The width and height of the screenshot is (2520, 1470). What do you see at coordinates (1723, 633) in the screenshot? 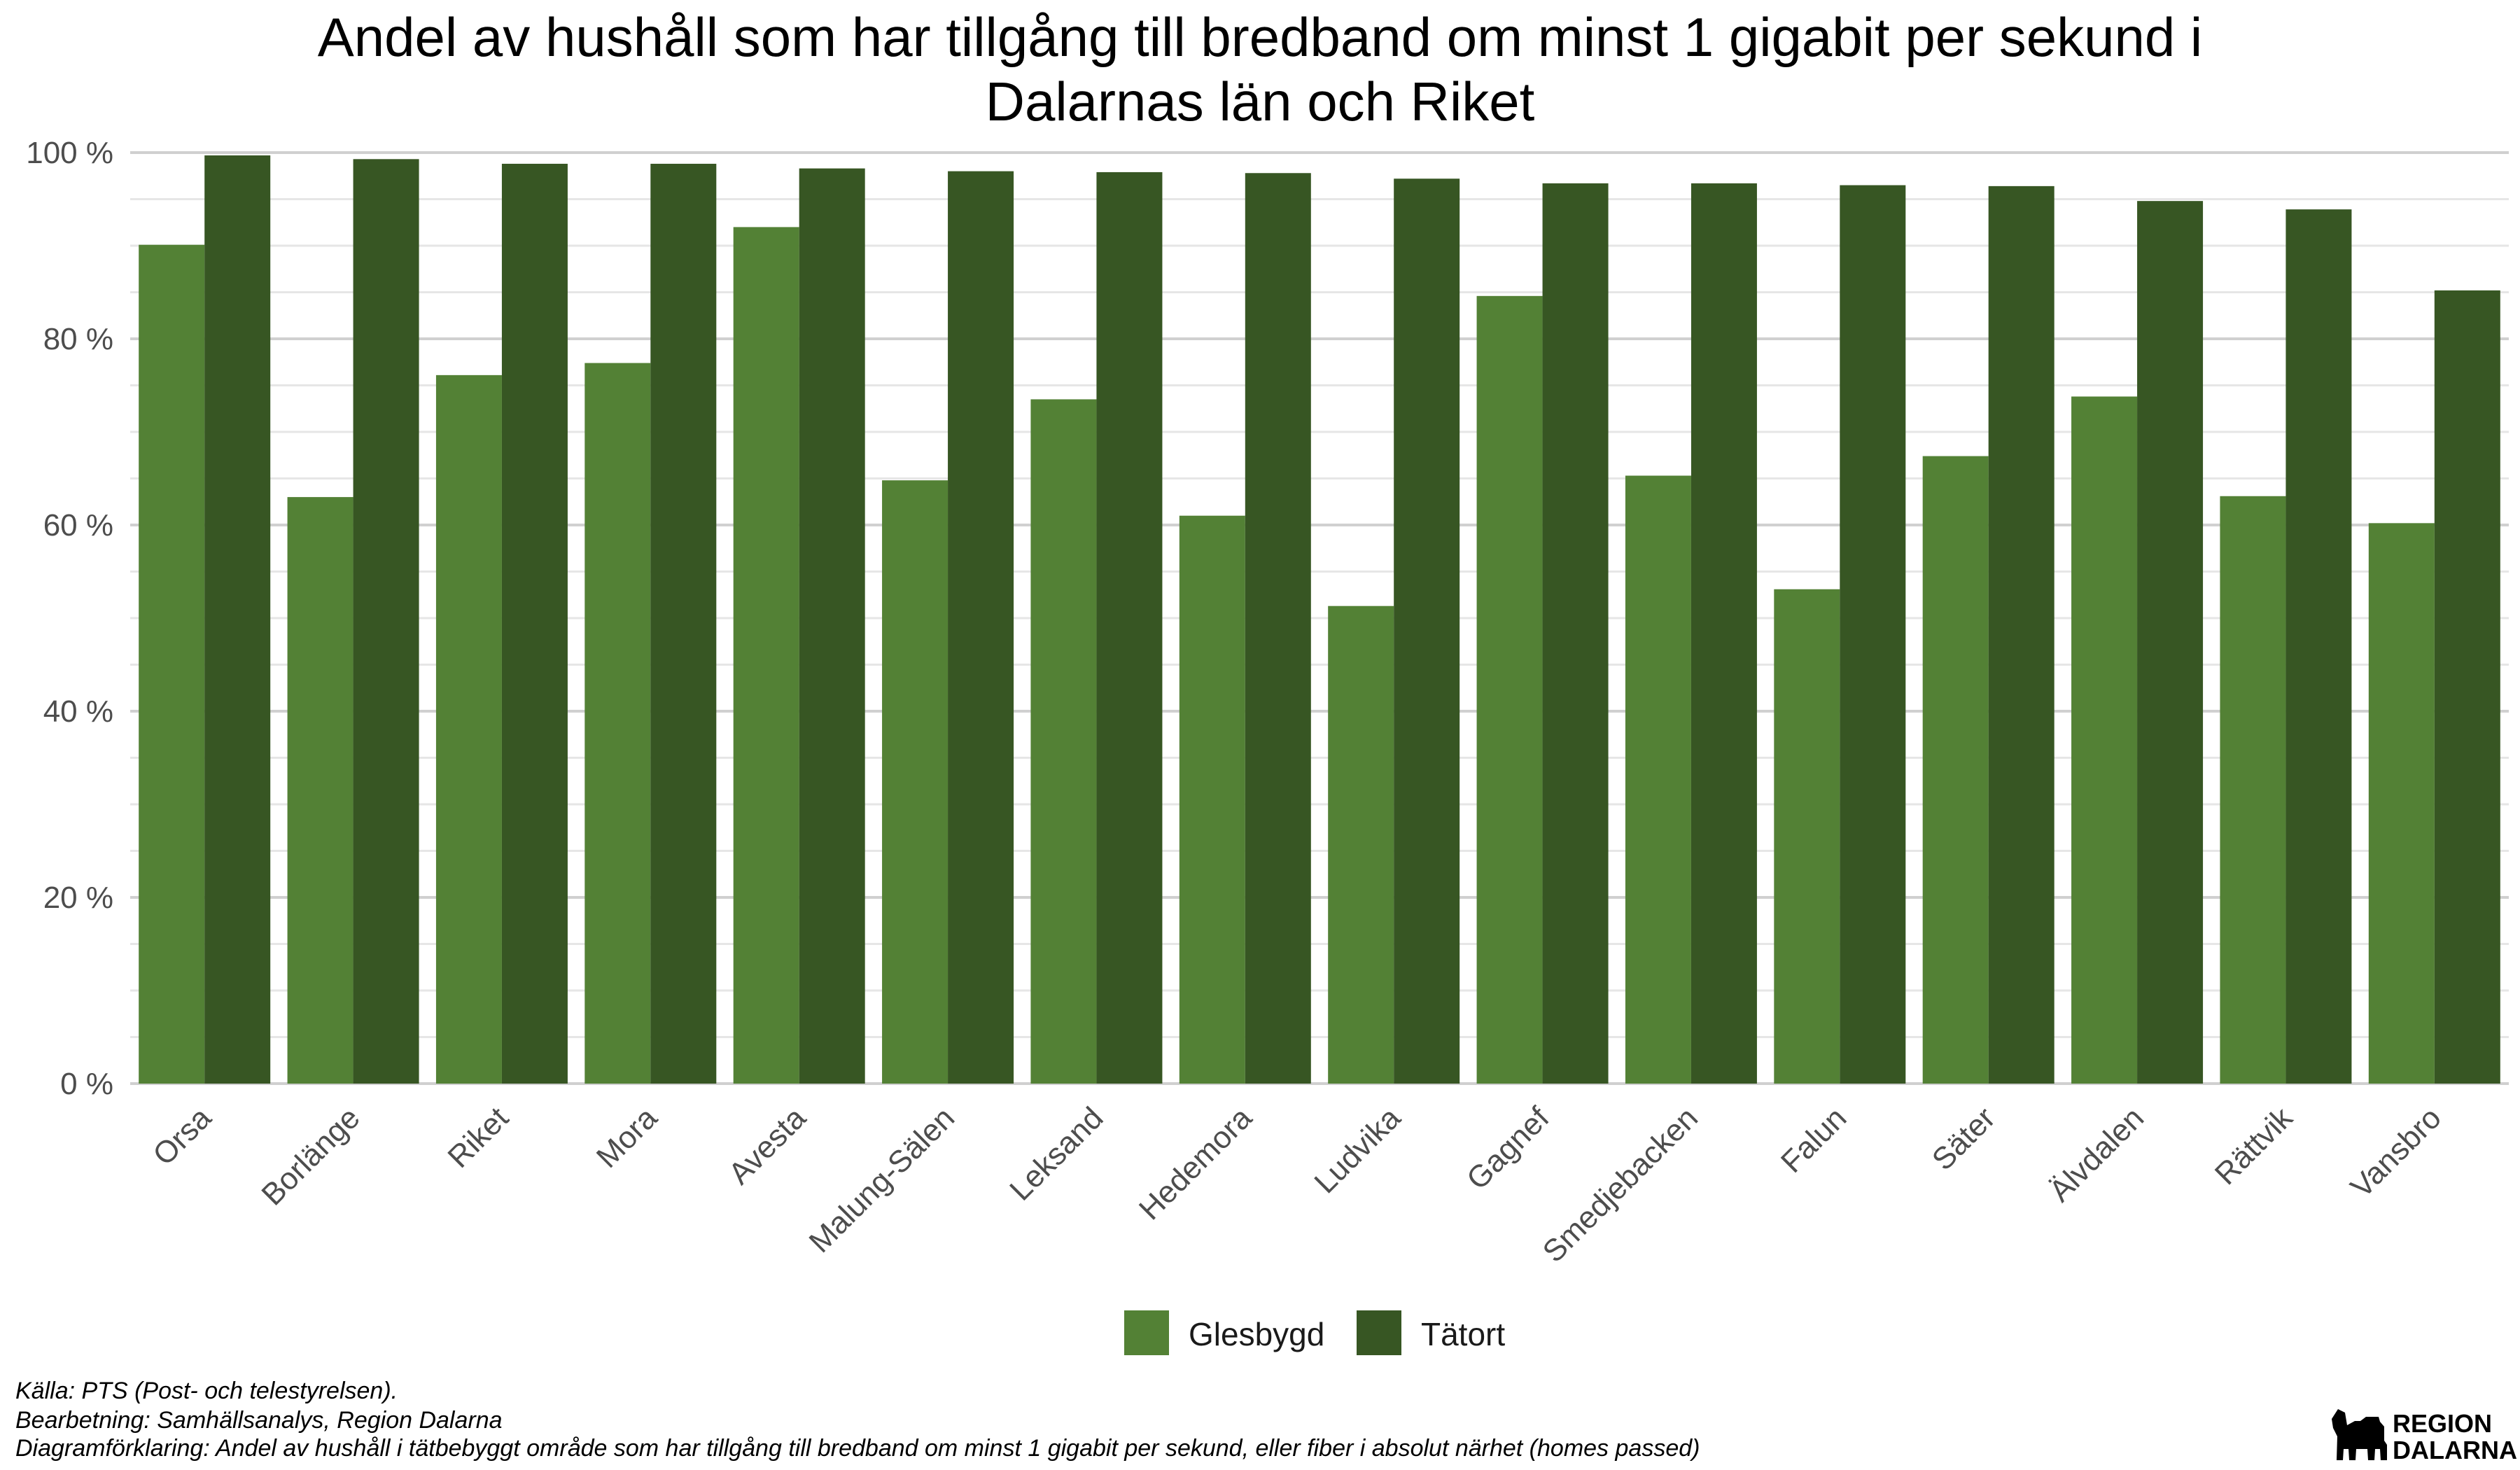
I see `bar-tätort-10` at bounding box center [1723, 633].